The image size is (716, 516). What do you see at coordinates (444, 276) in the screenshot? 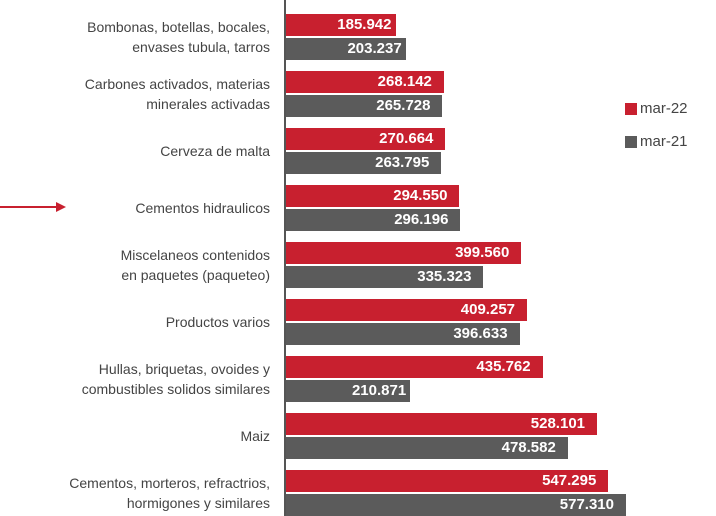
I see `value-label: 335.323` at bounding box center [444, 276].